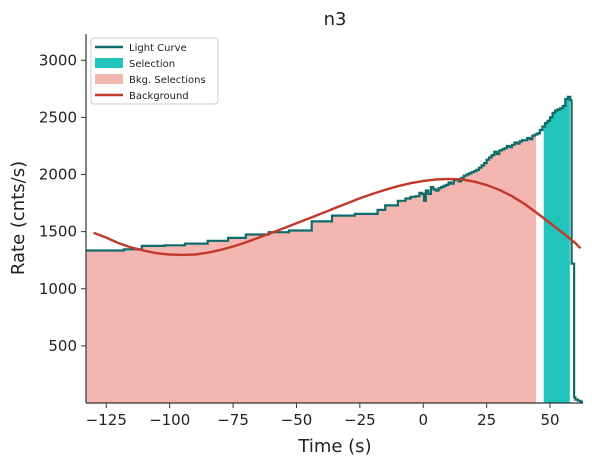 Image resolution: width=592 pixels, height=465 pixels. I want to click on selection-regions, so click(556, 250).